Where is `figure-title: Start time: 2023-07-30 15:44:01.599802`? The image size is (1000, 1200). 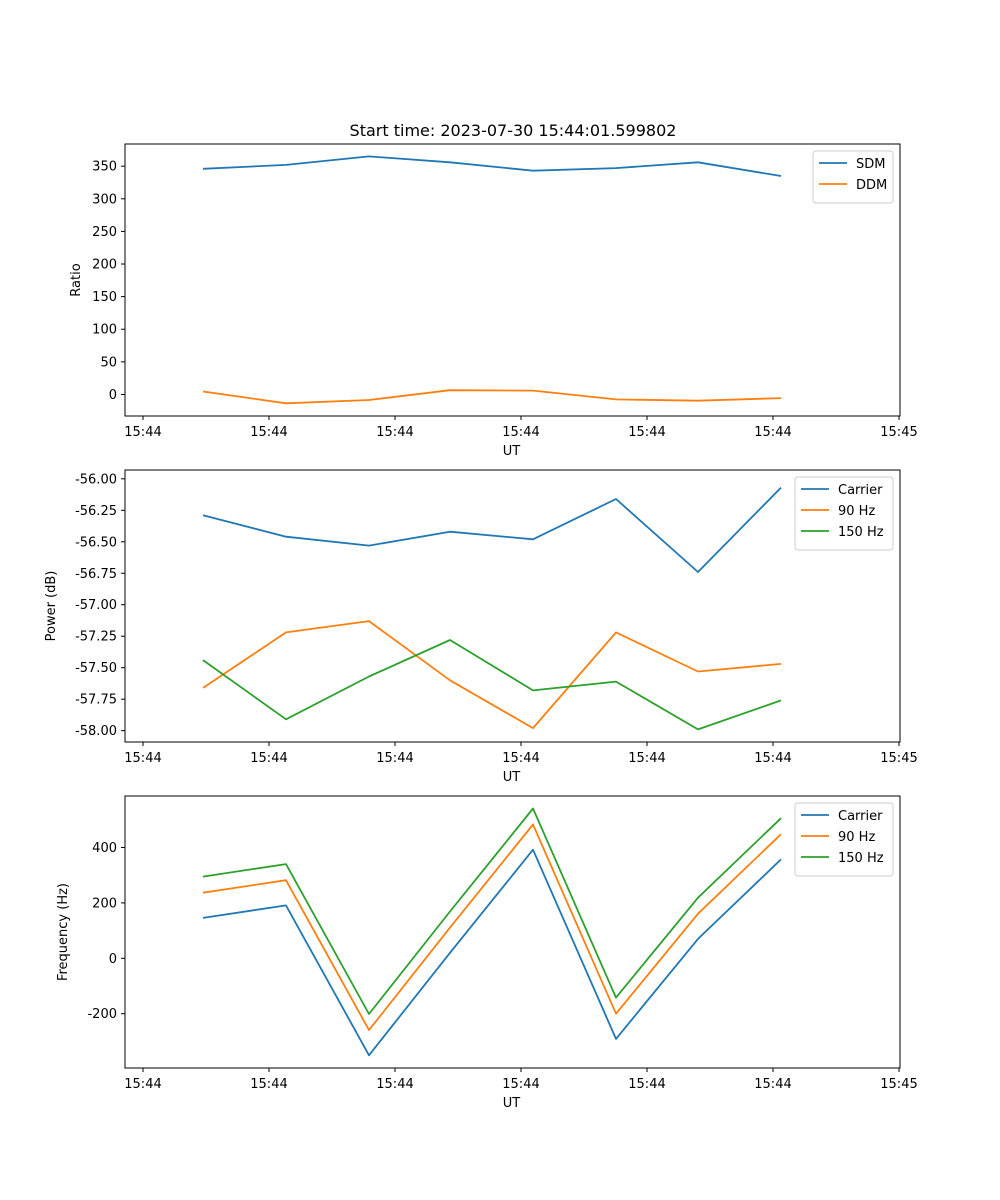 figure-title: Start time: 2023-07-30 15:44:01.599802 is located at coordinates (513, 130).